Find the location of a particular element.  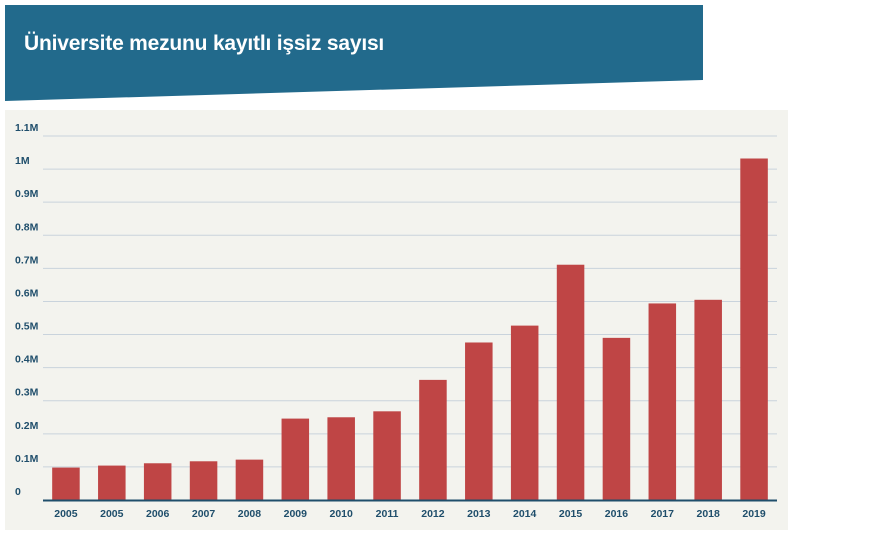

bar-2012 is located at coordinates (433, 439).